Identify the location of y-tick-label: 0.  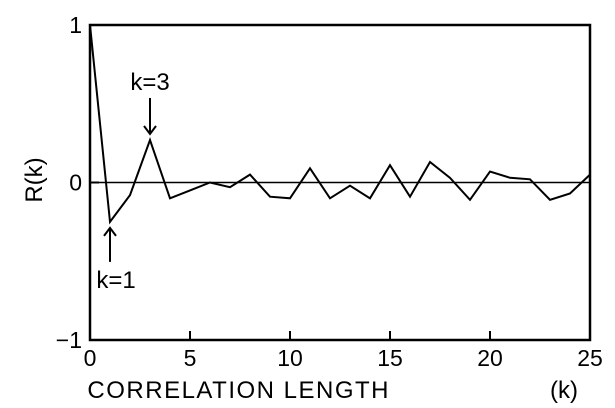
(75, 183).